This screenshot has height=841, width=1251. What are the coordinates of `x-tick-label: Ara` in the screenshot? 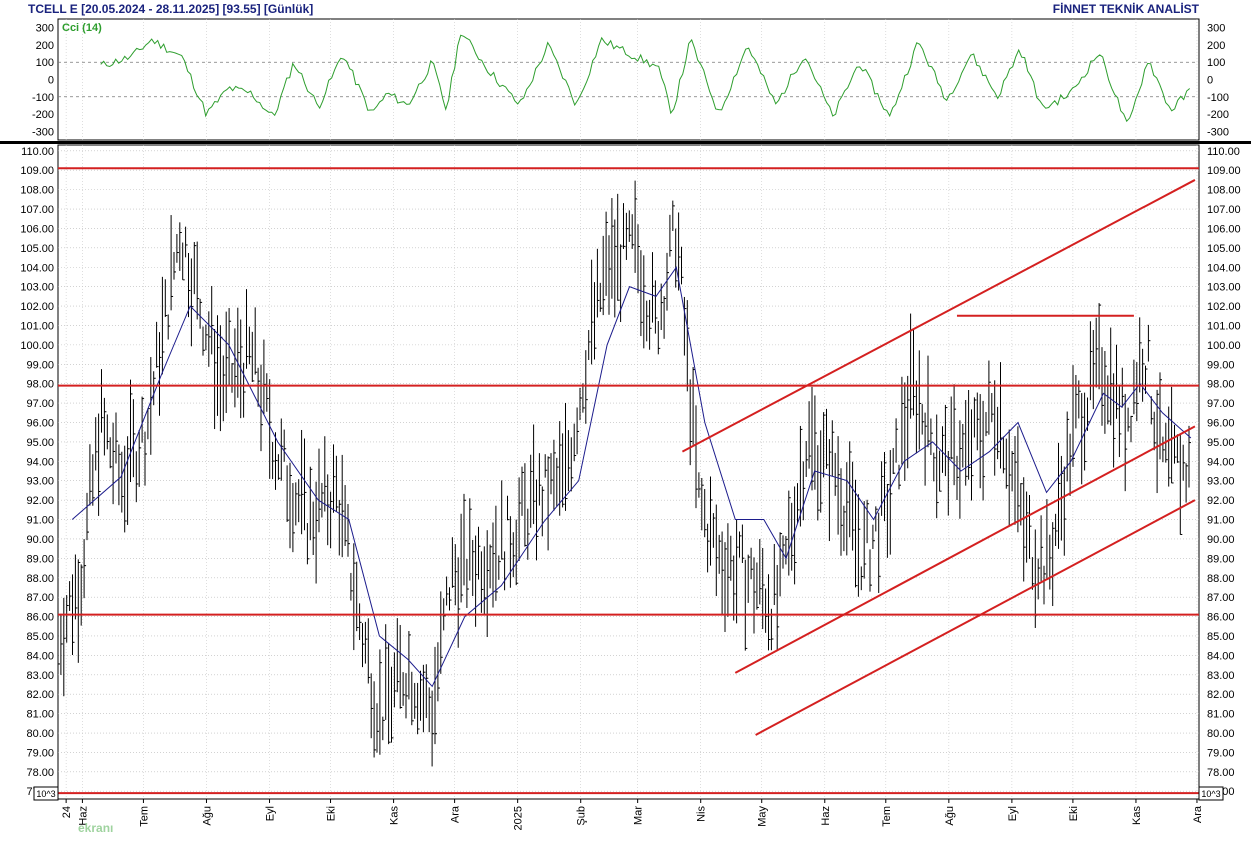 It's located at (456, 814).